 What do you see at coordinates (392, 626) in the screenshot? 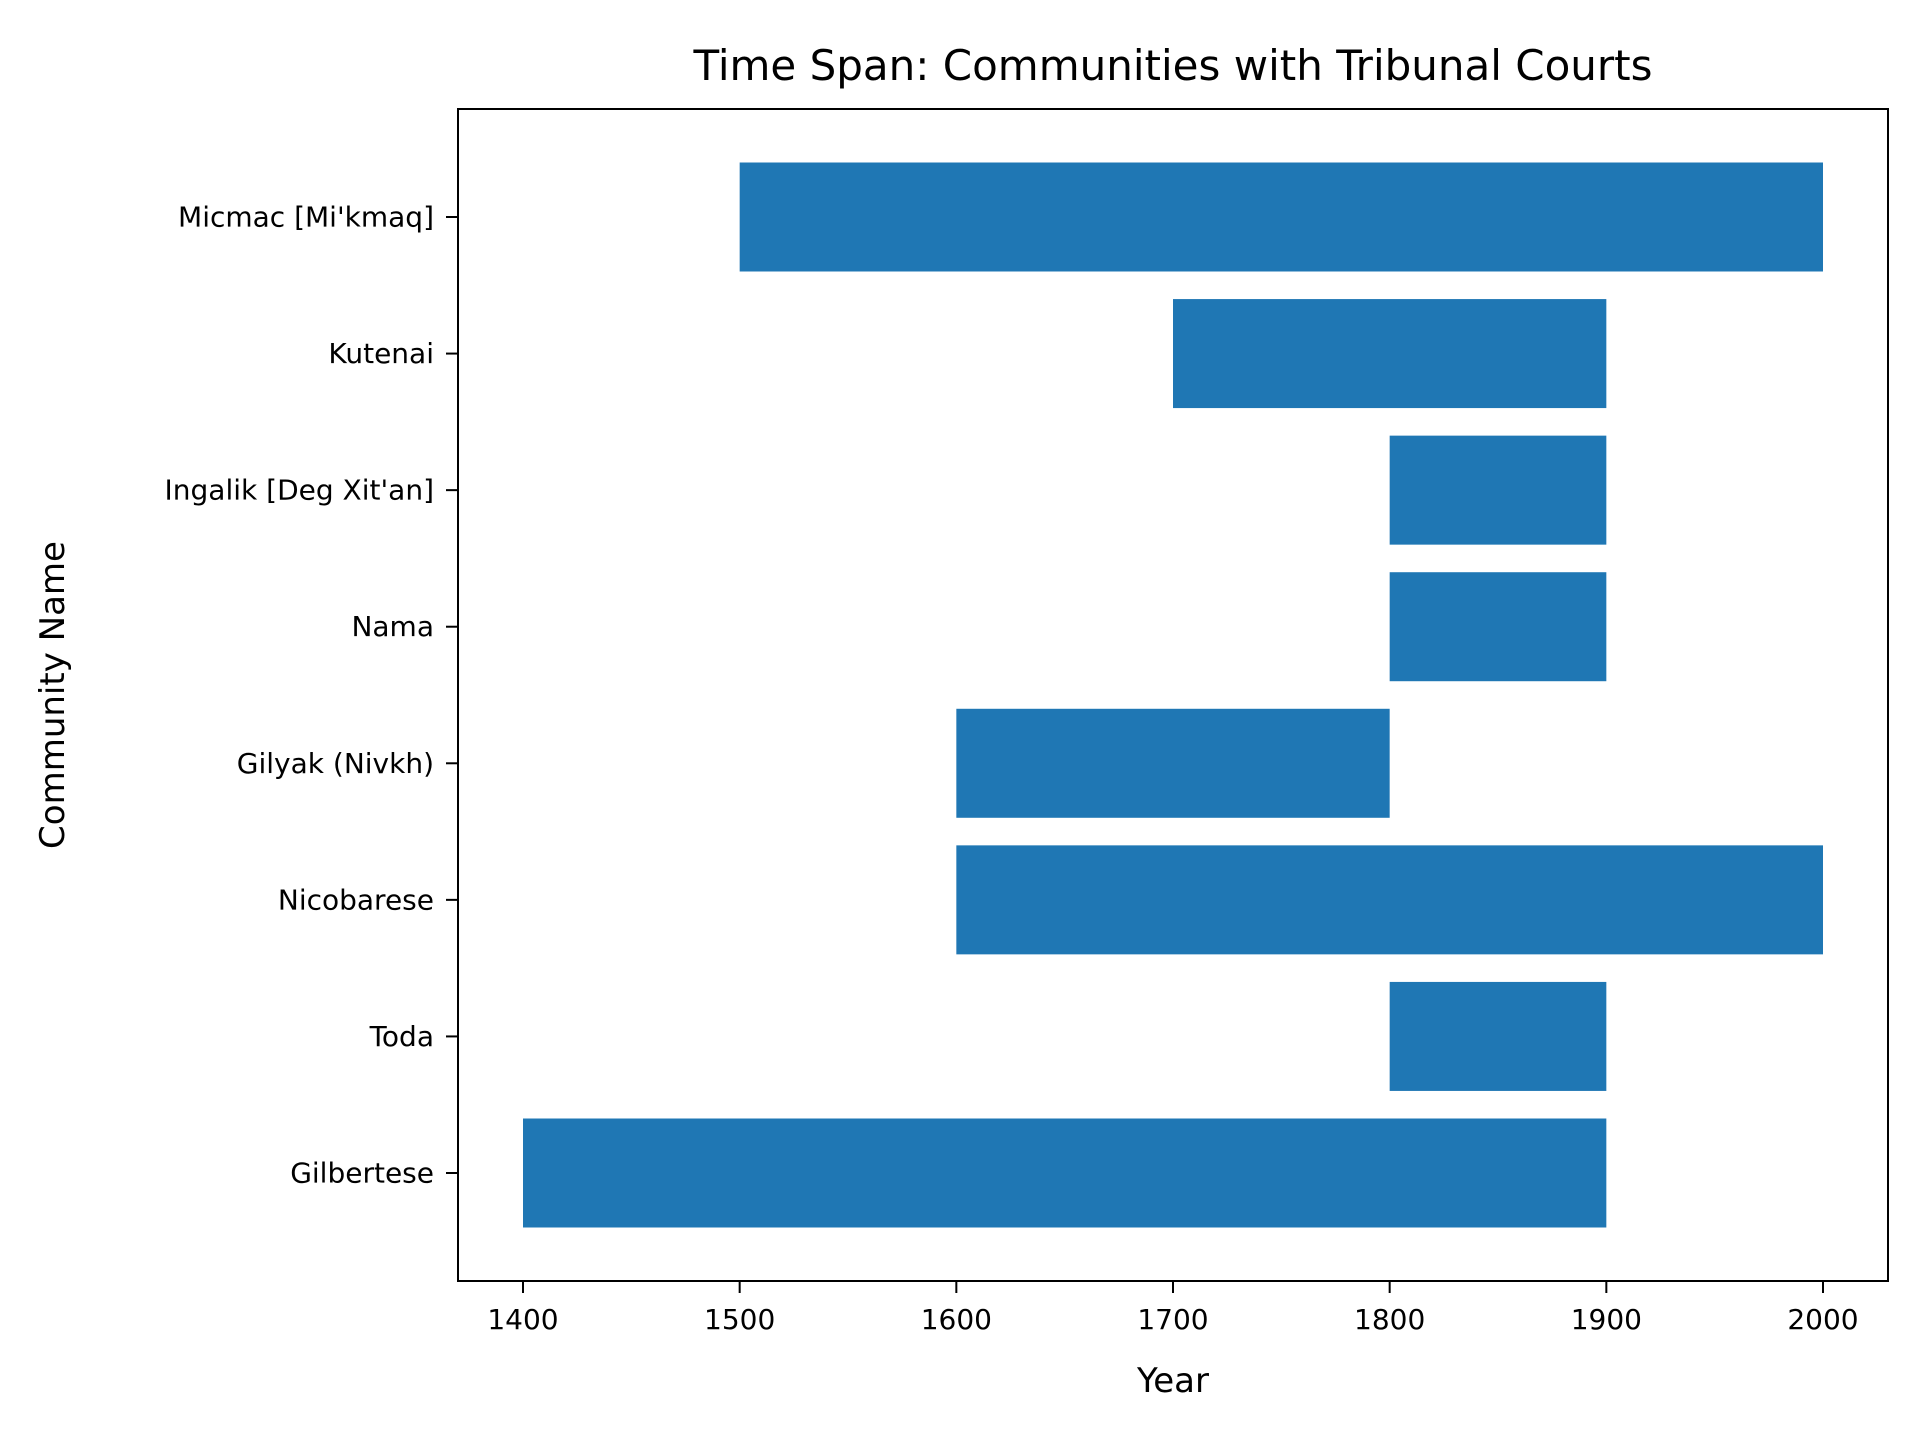
I see `y-tick-label-3: Nama` at bounding box center [392, 626].